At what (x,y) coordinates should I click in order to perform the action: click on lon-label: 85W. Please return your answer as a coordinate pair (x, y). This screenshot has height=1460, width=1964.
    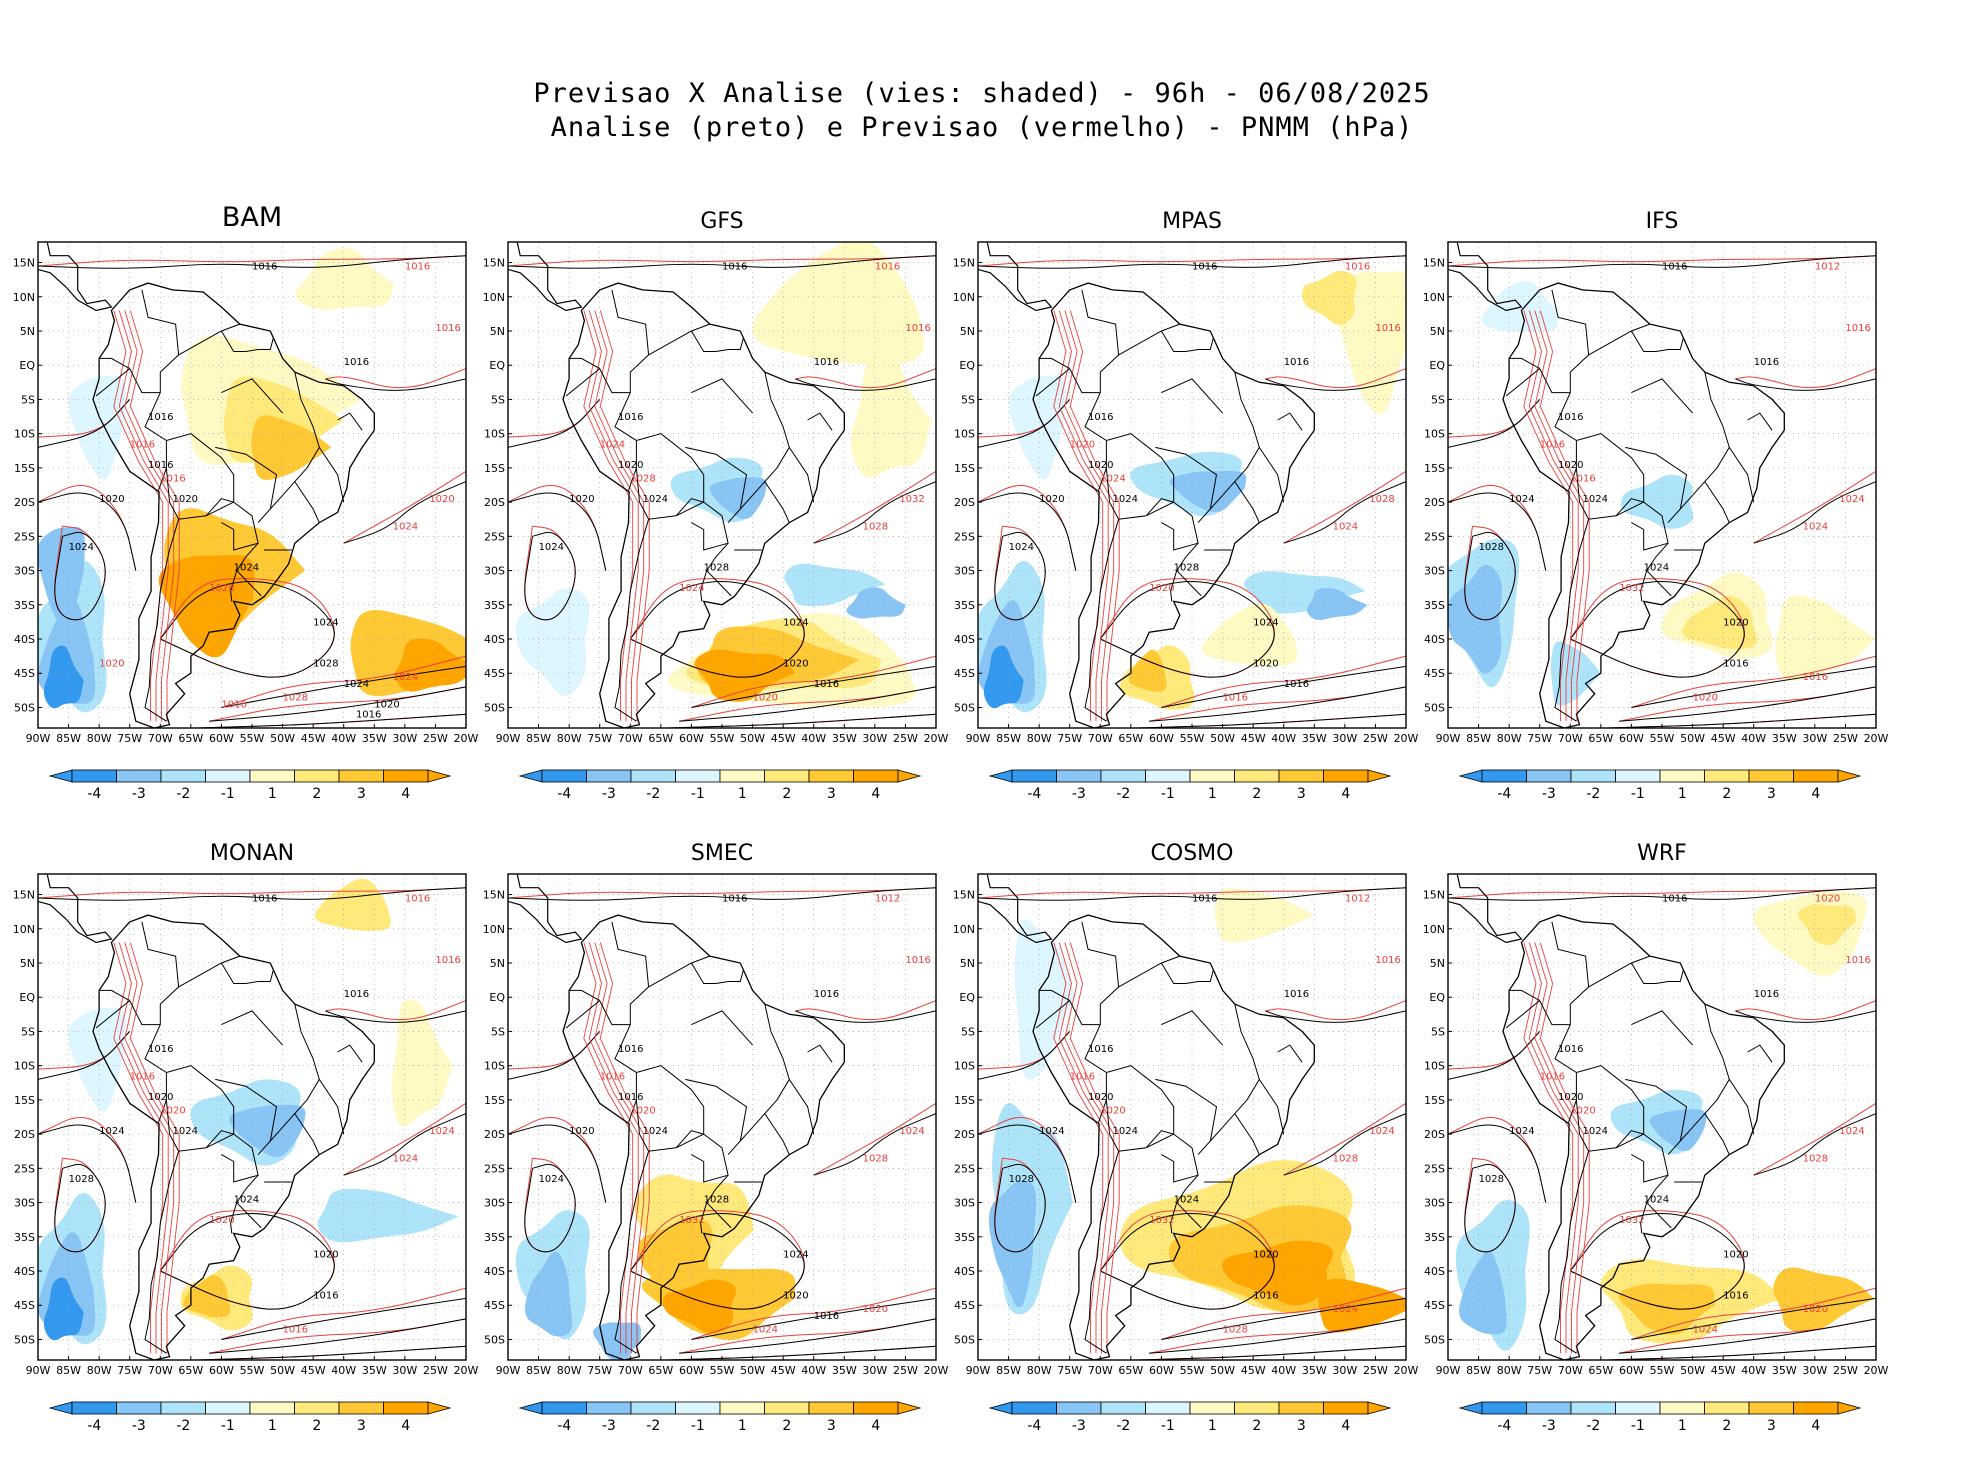
    Looking at the image, I should click on (68, 1370).